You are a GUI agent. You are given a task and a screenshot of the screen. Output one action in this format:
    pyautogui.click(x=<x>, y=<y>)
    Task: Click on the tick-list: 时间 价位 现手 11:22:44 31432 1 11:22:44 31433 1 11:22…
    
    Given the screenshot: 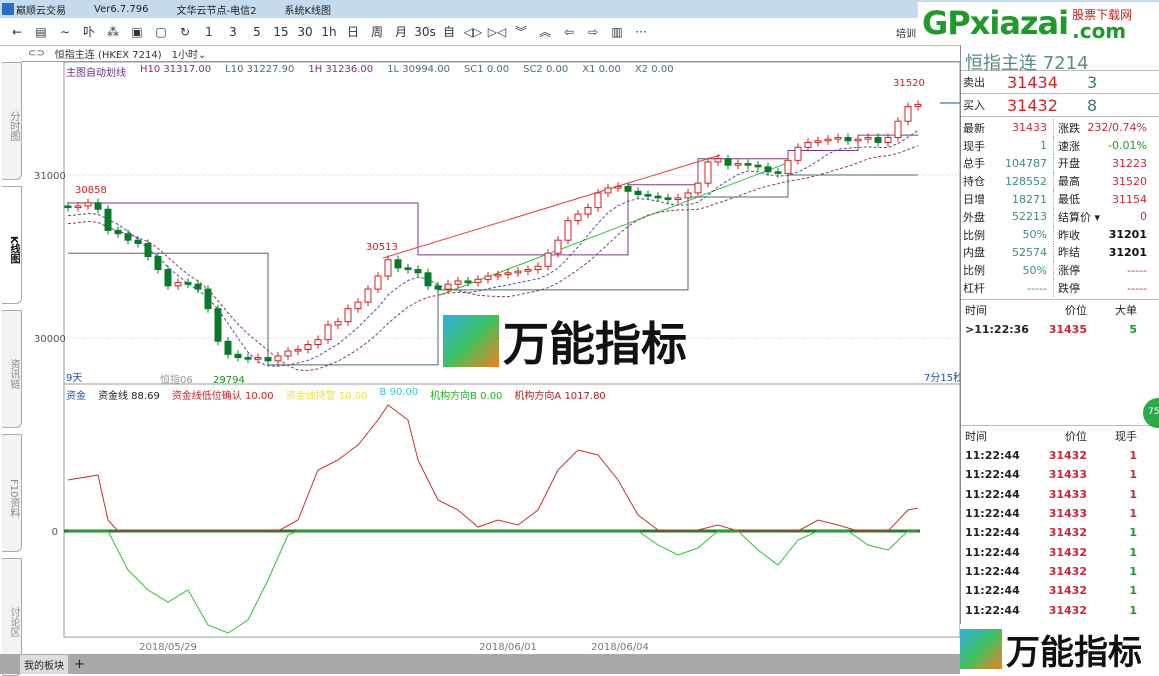 What is the action you would take?
    pyautogui.click(x=1060, y=522)
    